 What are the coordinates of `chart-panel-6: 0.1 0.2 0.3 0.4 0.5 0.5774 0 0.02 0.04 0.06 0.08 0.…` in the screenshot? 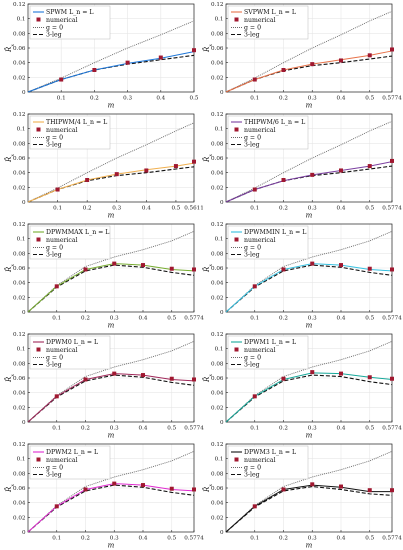 It's located at (302, 276).